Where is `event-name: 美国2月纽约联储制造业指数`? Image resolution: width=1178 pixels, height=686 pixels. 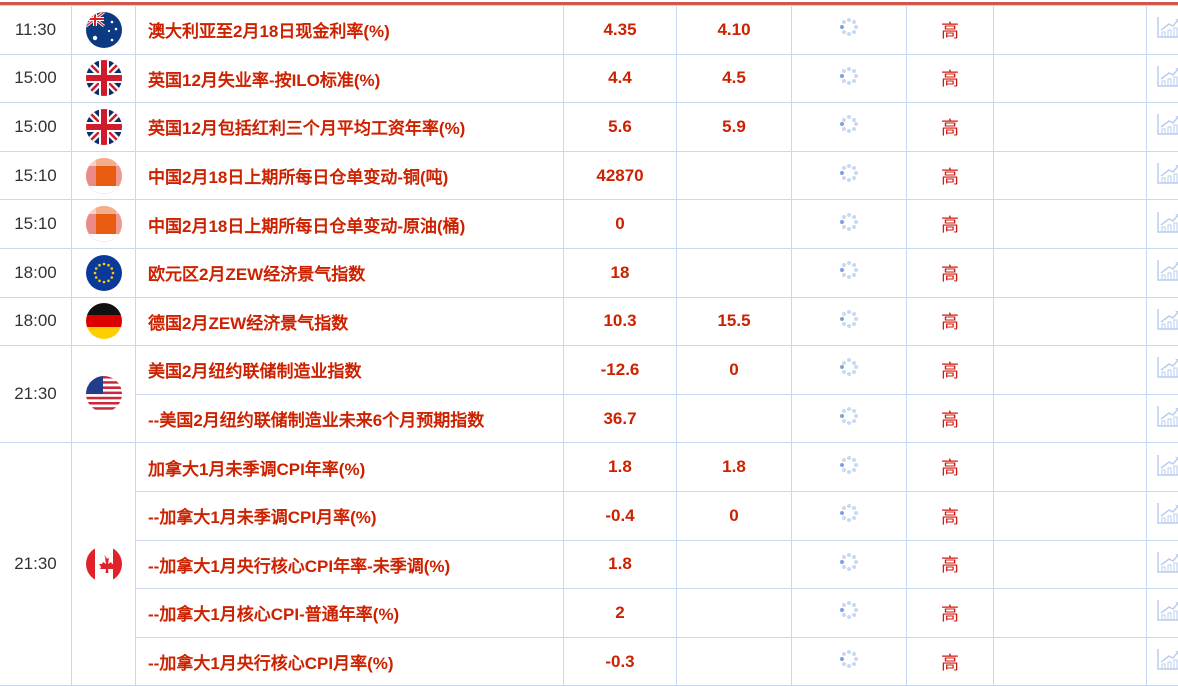 event-name: 美国2月纽约联储制造业指数 is located at coordinates (350, 370).